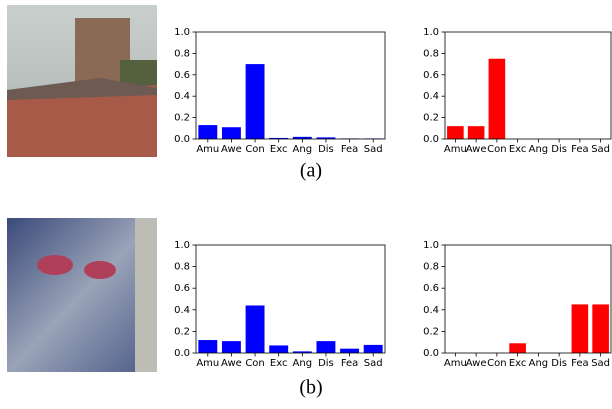 The height and width of the screenshot is (409, 612). Describe the element at coordinates (310, 388) in the screenshot. I see `caption: (b)` at that location.